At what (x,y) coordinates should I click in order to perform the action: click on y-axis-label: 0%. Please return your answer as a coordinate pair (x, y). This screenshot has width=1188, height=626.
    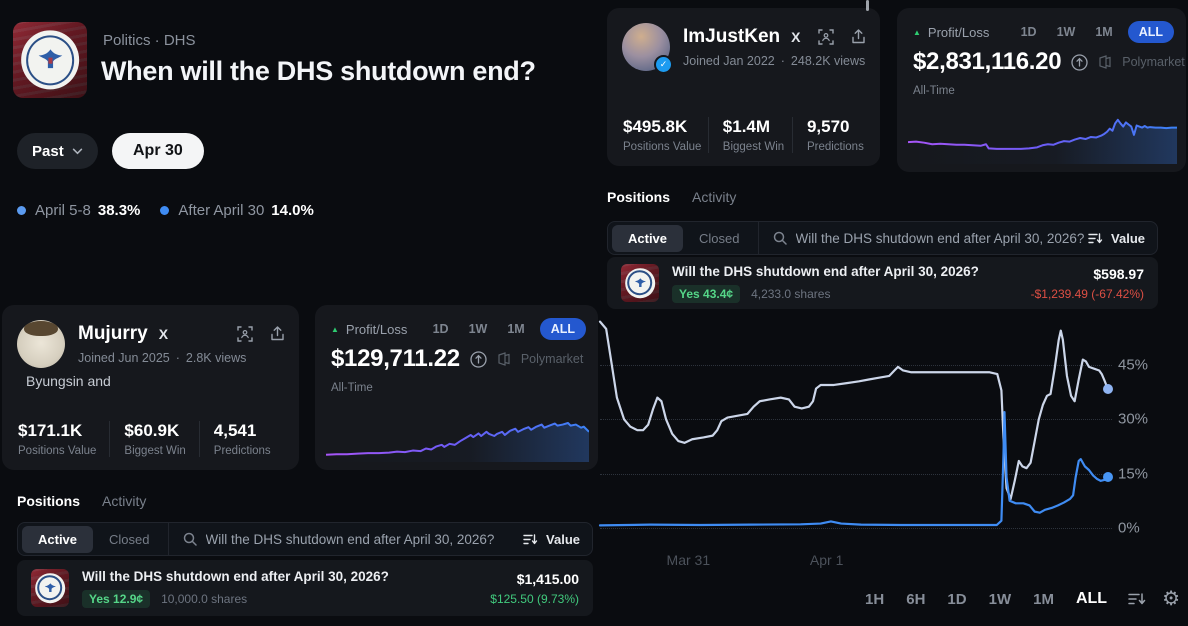
    Looking at the image, I should click on (1129, 528).